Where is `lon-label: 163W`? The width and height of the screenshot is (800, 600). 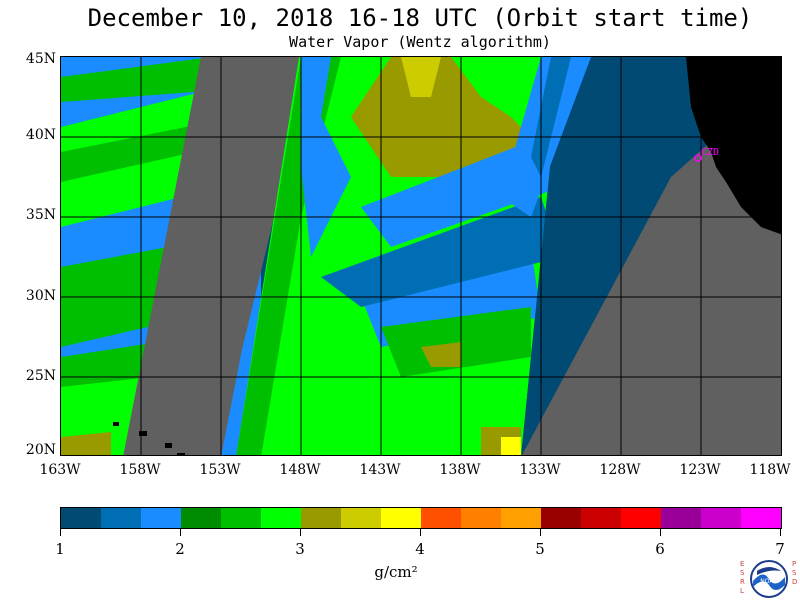
lon-label: 163W is located at coordinates (60, 470).